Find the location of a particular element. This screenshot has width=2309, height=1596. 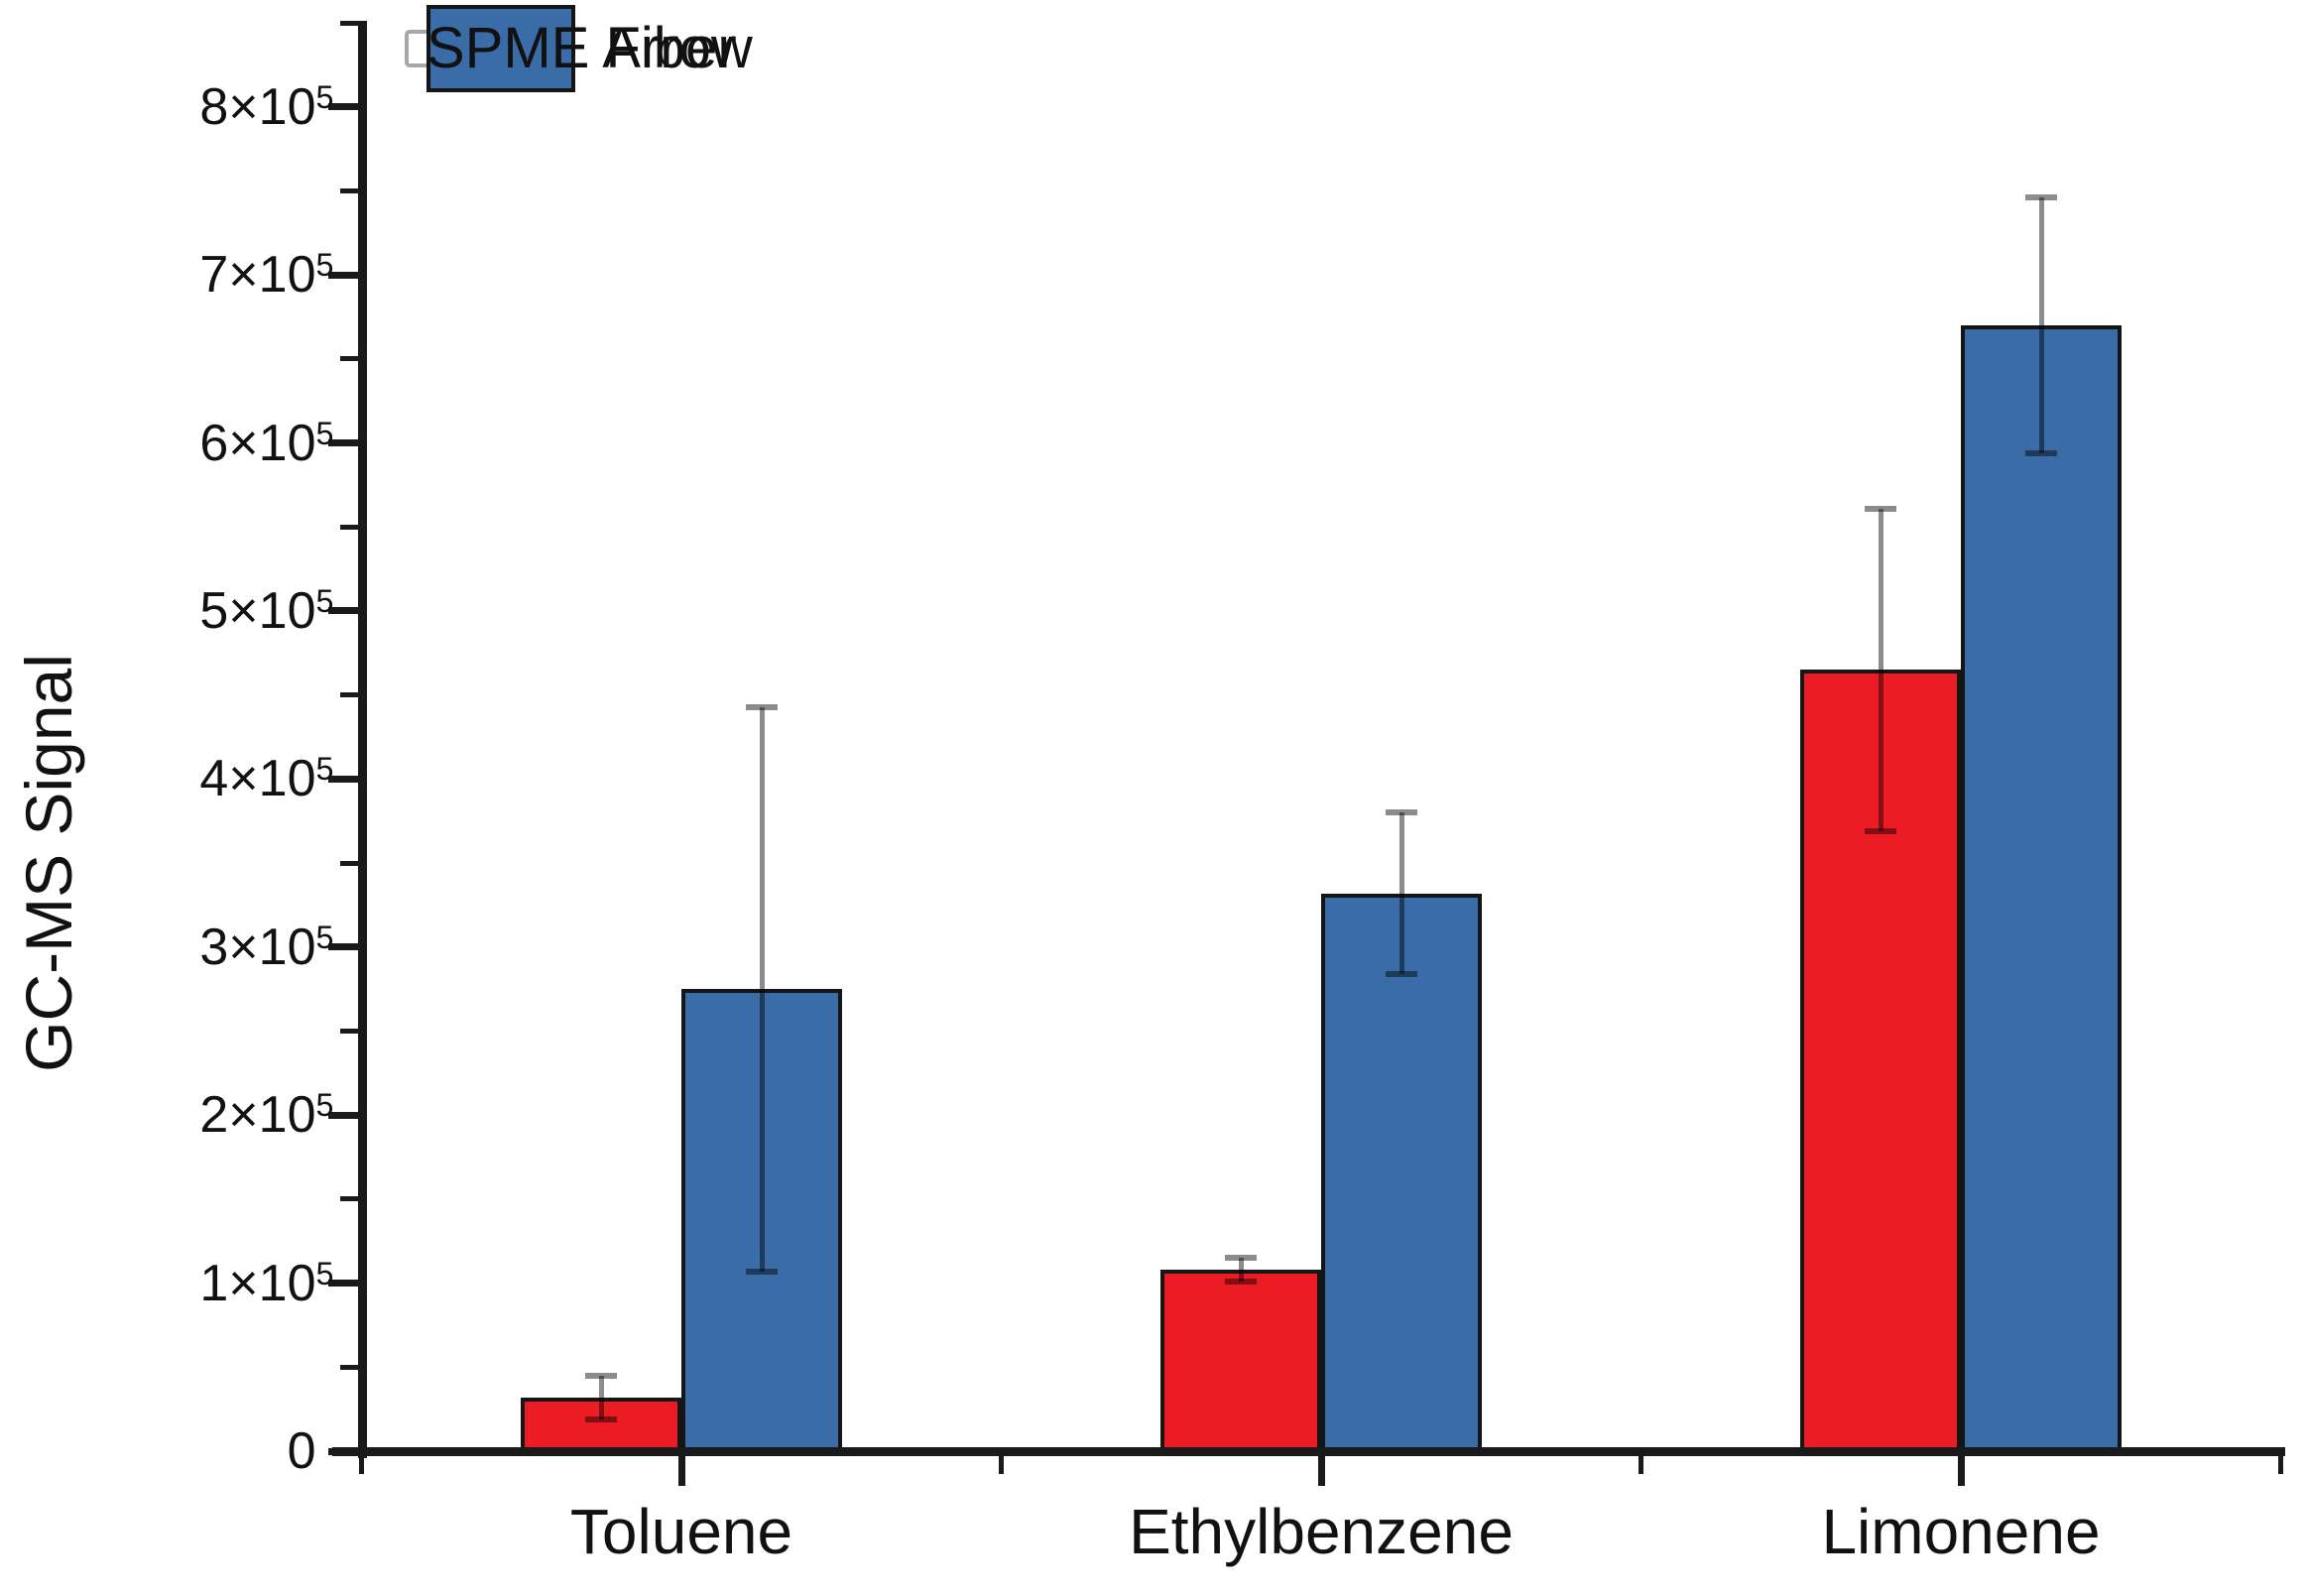

bar-toluene-arrow is located at coordinates (761, 1221).